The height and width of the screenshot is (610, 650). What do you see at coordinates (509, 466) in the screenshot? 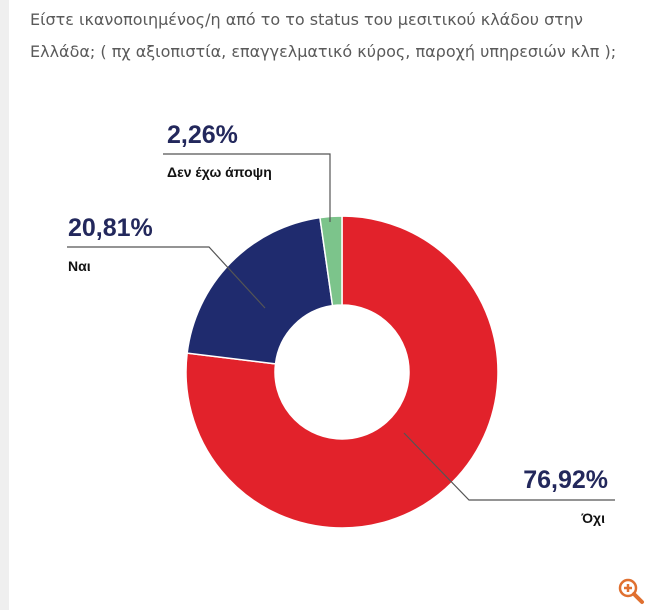
I see `leader-line-oxi` at bounding box center [509, 466].